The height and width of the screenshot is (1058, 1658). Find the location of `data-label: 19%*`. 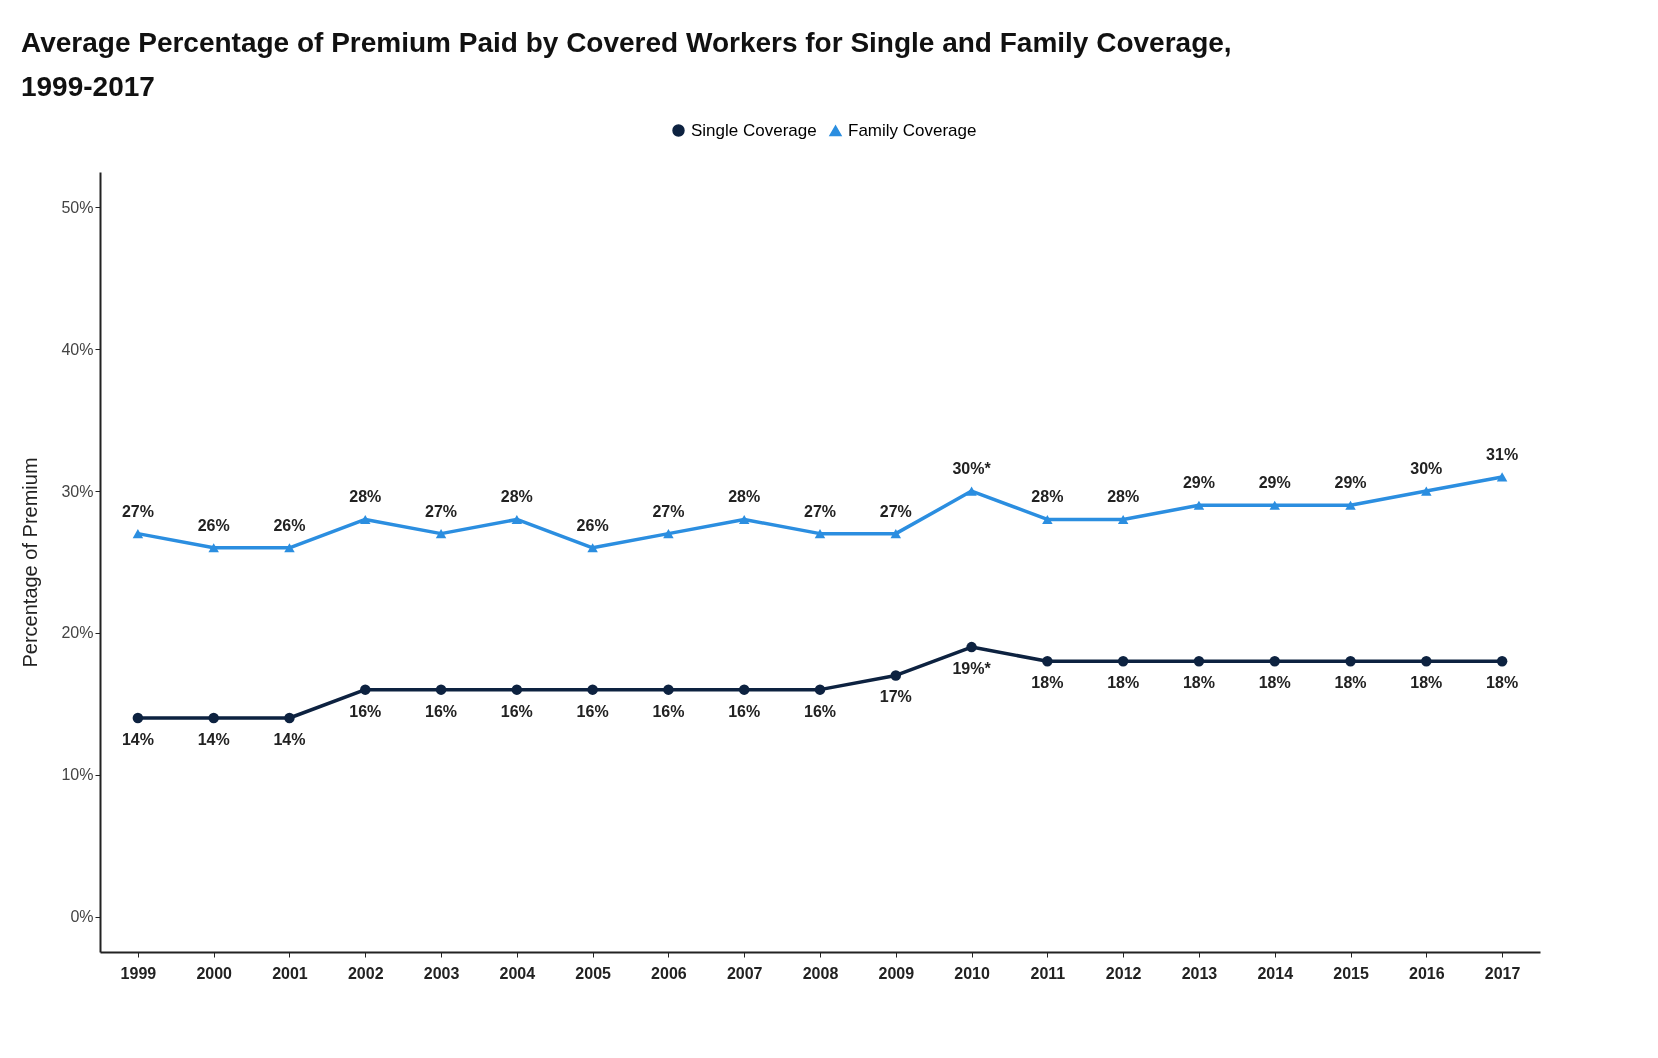

data-label: 19%* is located at coordinates (972, 669).